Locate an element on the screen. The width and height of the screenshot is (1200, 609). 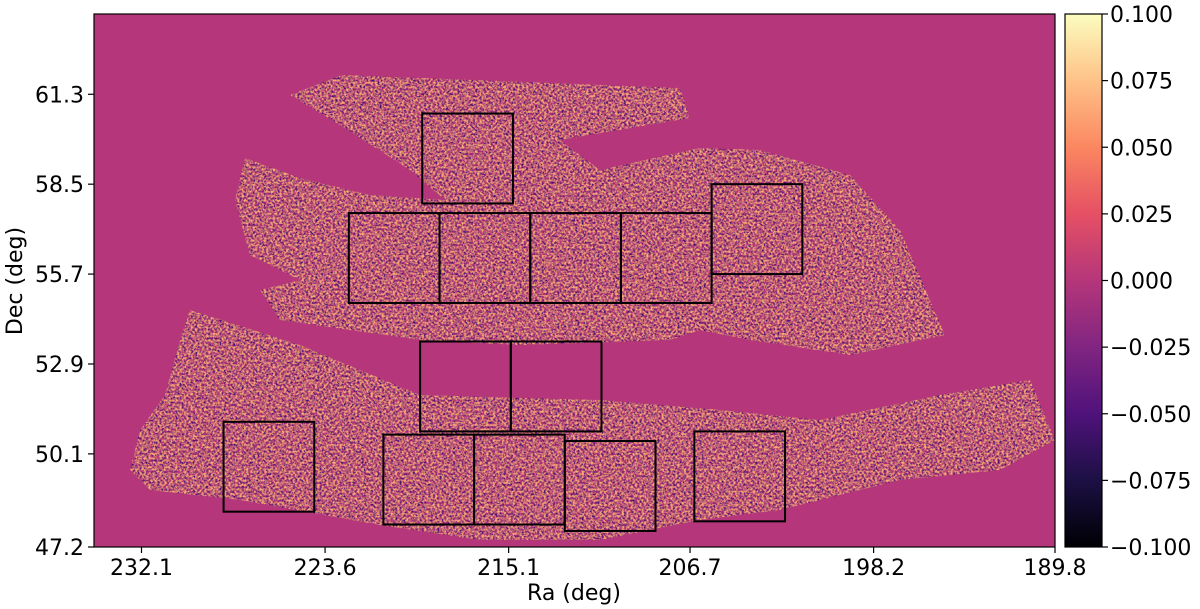
y-tick-label: 58.5 is located at coordinates (59, 185).